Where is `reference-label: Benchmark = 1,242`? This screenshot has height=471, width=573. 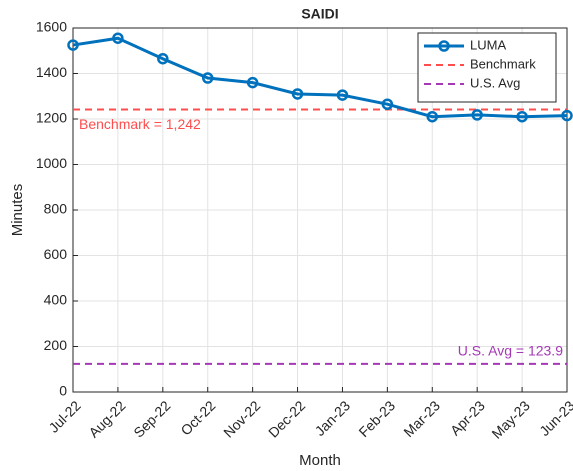
reference-label: Benchmark = 1,242 is located at coordinates (140, 124).